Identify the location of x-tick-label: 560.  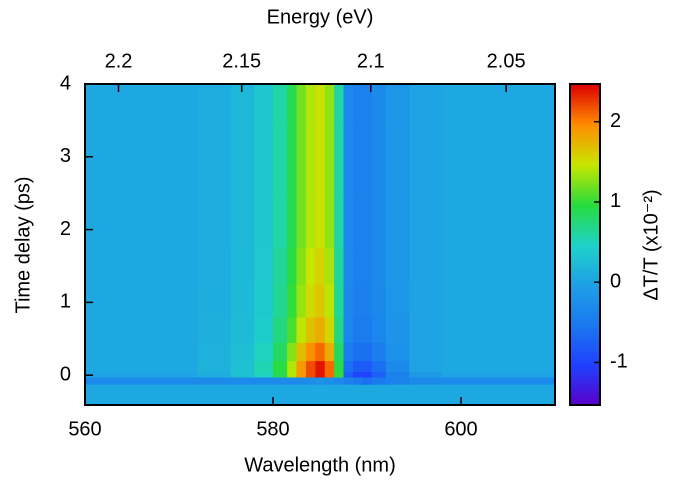
(84, 429).